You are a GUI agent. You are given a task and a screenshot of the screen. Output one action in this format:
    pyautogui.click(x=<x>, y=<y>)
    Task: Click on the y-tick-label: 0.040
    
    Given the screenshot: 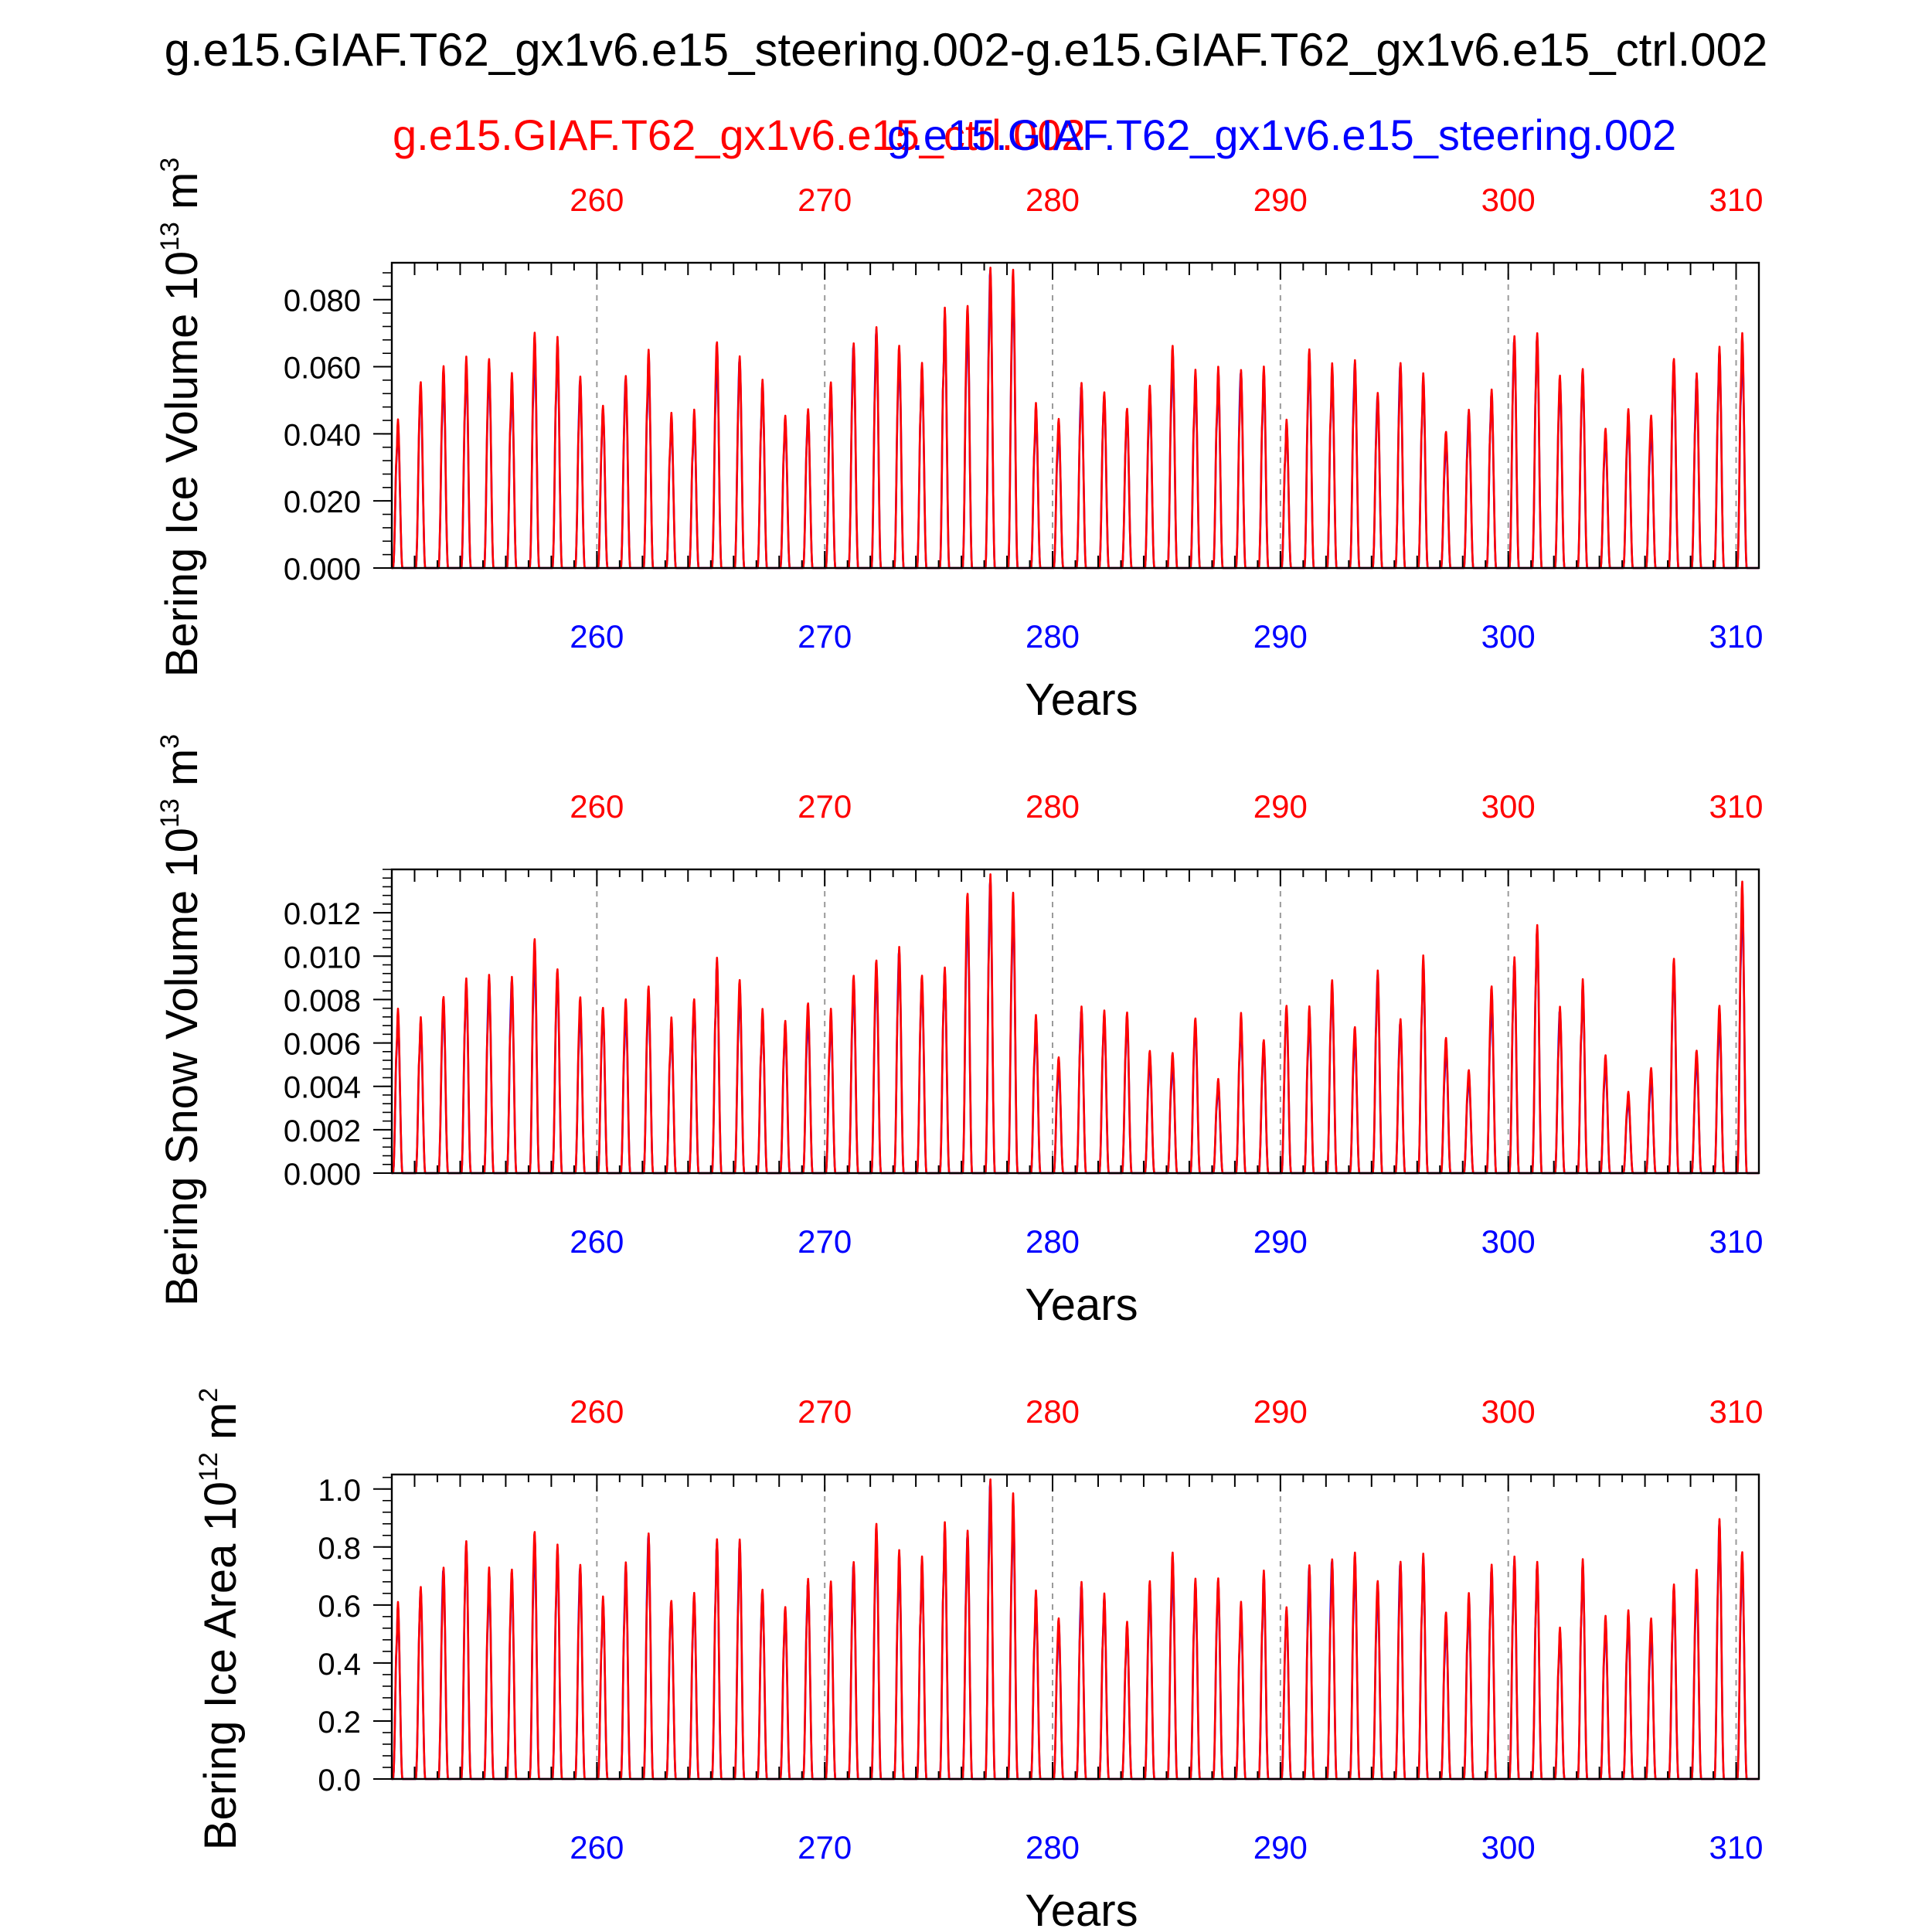 What is the action you would take?
    pyautogui.click(x=323, y=435)
    